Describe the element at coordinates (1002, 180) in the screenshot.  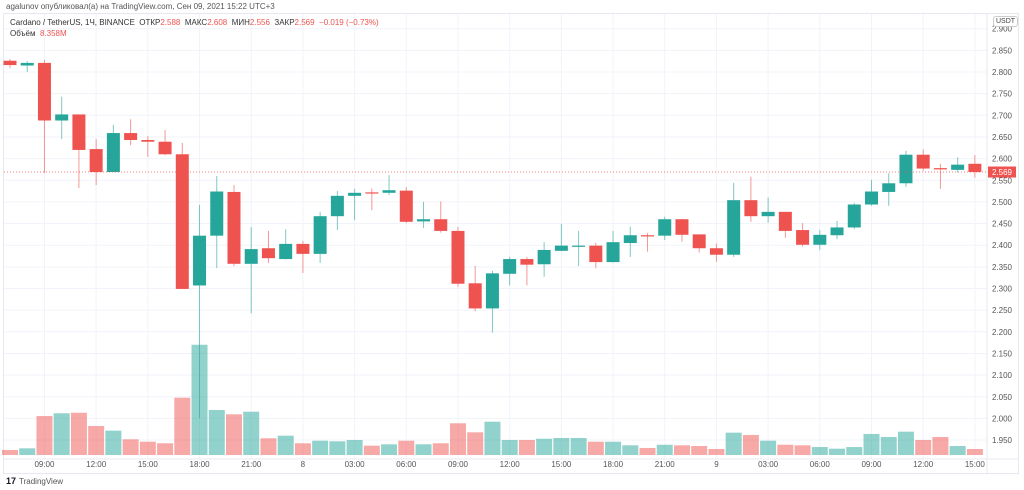
I see `price-tick-label: 2.550` at that location.